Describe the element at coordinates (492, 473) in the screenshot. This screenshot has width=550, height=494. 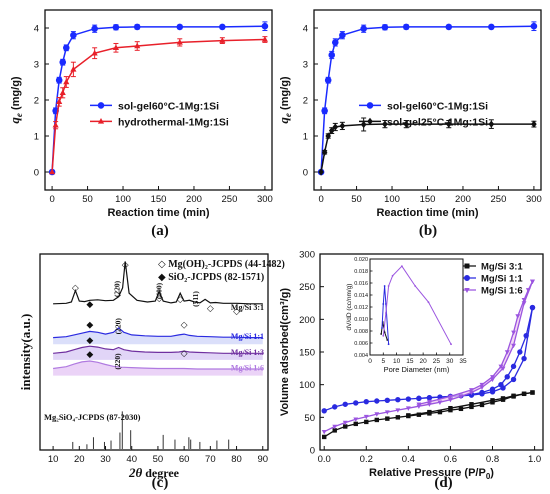
I see `x-axis-label-end: )` at that location.